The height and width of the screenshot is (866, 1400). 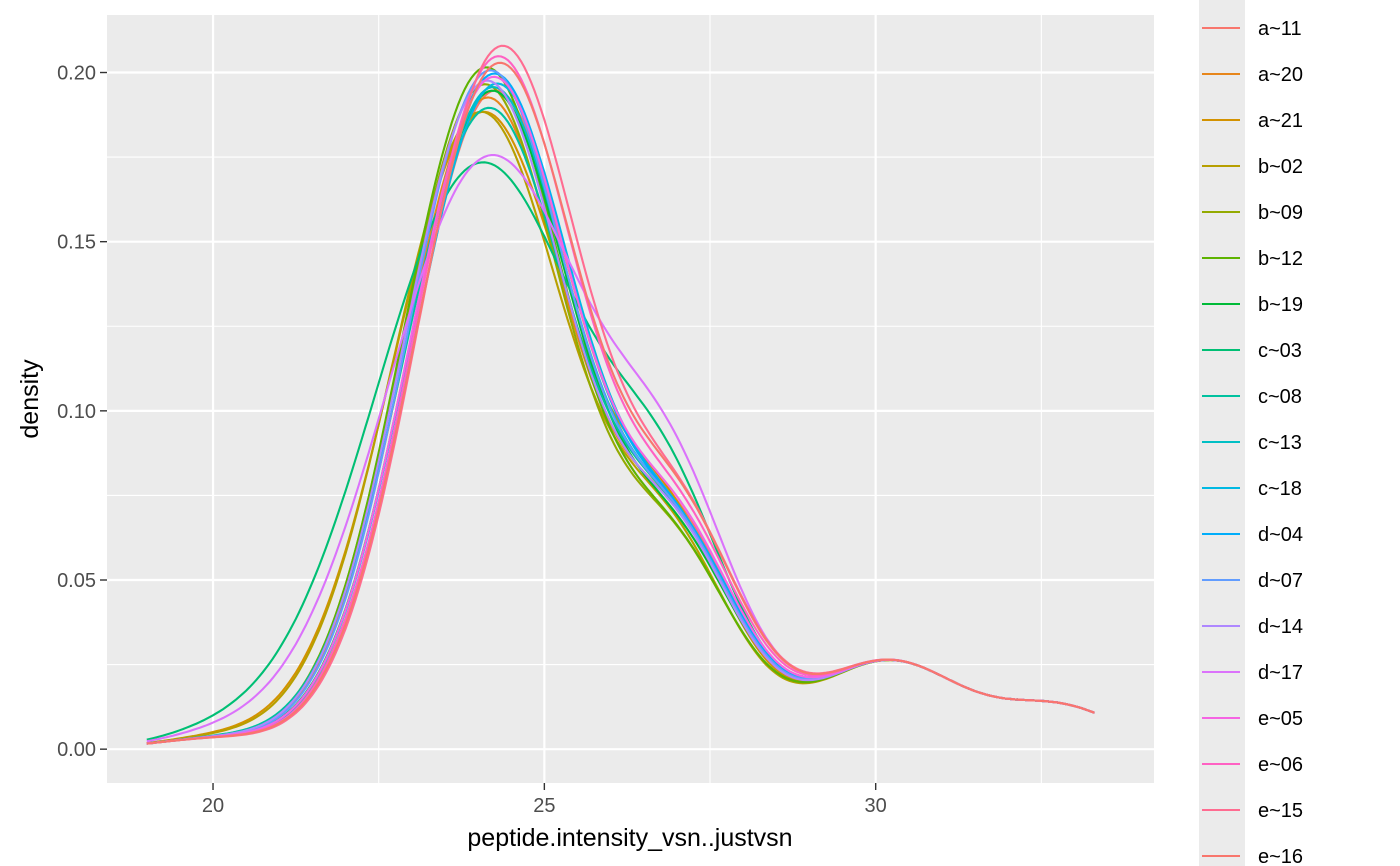 What do you see at coordinates (1280, 75) in the screenshot?
I see `legend-label: a~20` at bounding box center [1280, 75].